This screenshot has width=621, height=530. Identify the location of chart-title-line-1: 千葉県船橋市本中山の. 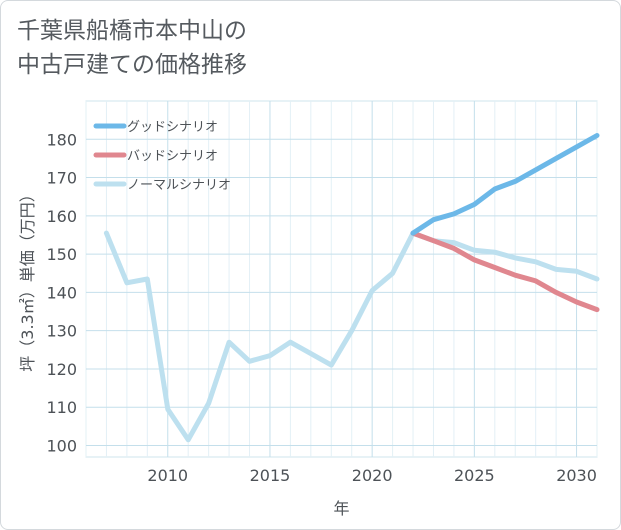
(132, 31).